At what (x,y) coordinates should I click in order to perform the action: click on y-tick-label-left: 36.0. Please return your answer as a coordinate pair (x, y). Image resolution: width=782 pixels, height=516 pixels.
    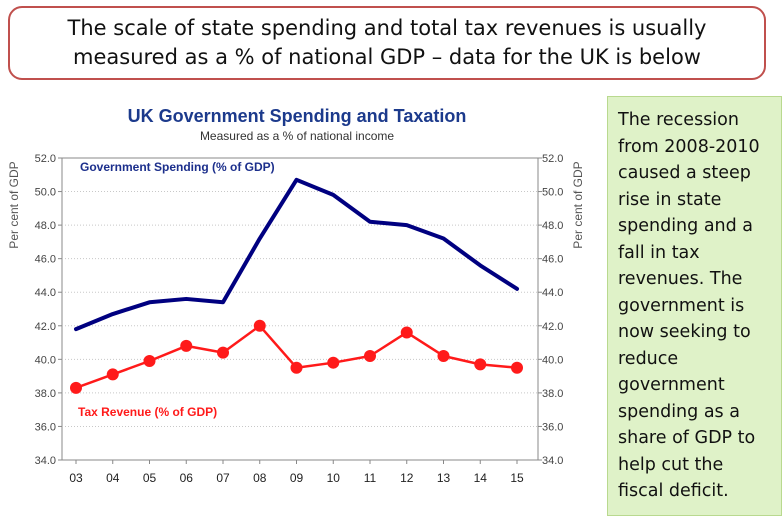
    Looking at the image, I should click on (45, 427).